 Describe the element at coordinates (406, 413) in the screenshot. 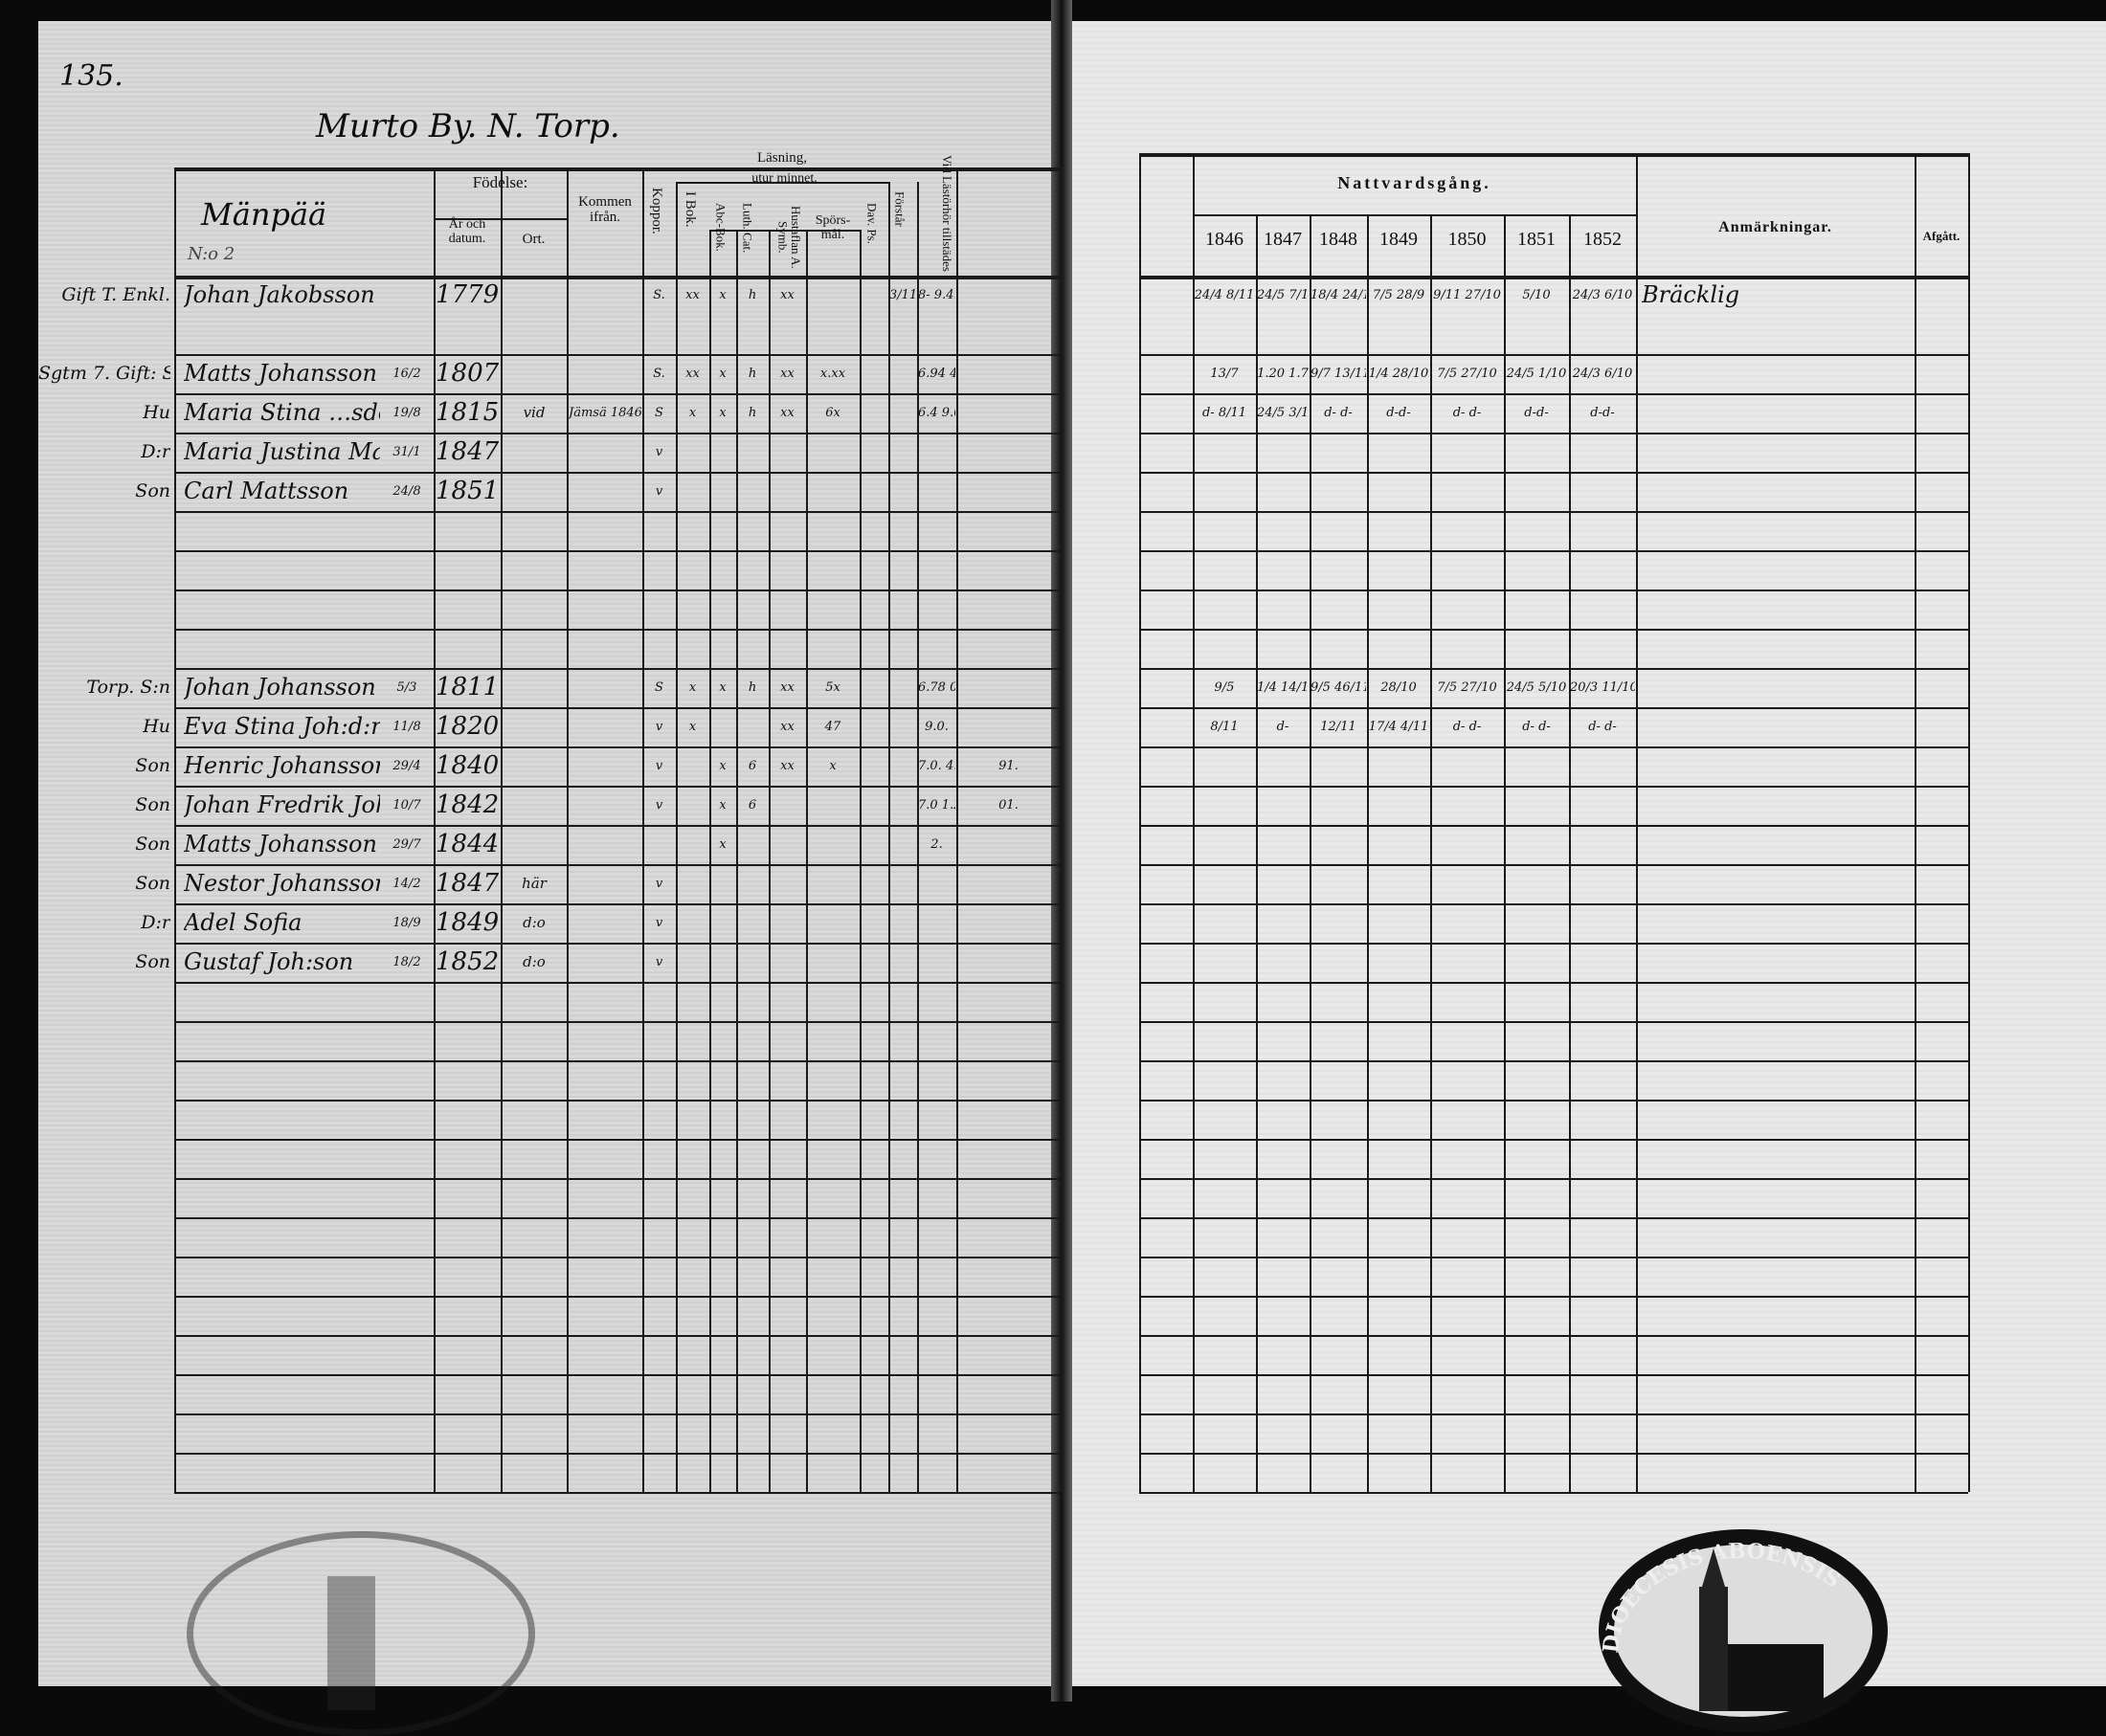

I see `birth-day: 19/8` at that location.